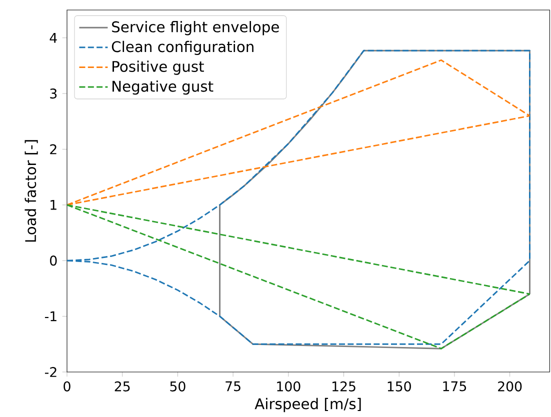 The width and height of the screenshot is (551, 417). I want to click on x-tick-label: 175, so click(454, 386).